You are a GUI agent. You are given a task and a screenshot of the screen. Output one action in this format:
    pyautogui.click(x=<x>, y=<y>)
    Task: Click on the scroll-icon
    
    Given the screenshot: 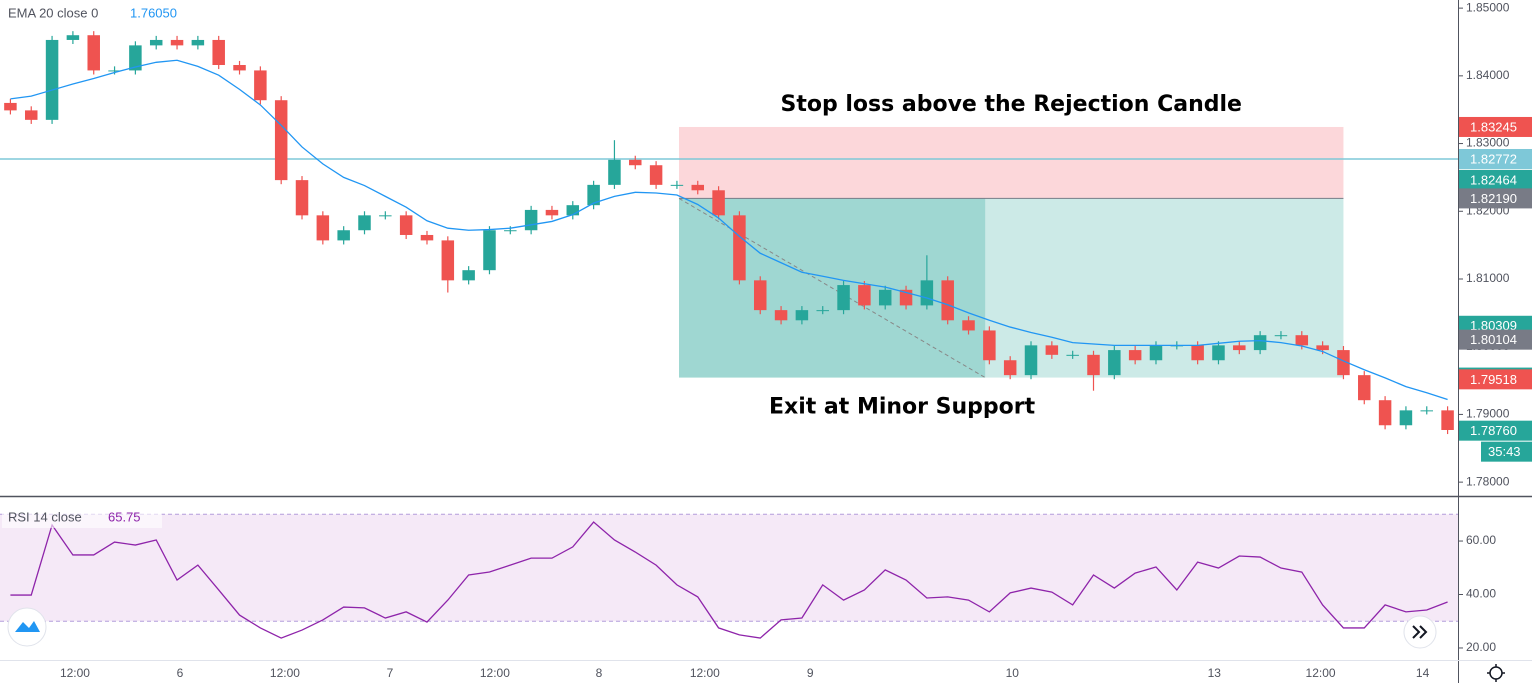 What is the action you would take?
    pyautogui.click(x=1420, y=632)
    